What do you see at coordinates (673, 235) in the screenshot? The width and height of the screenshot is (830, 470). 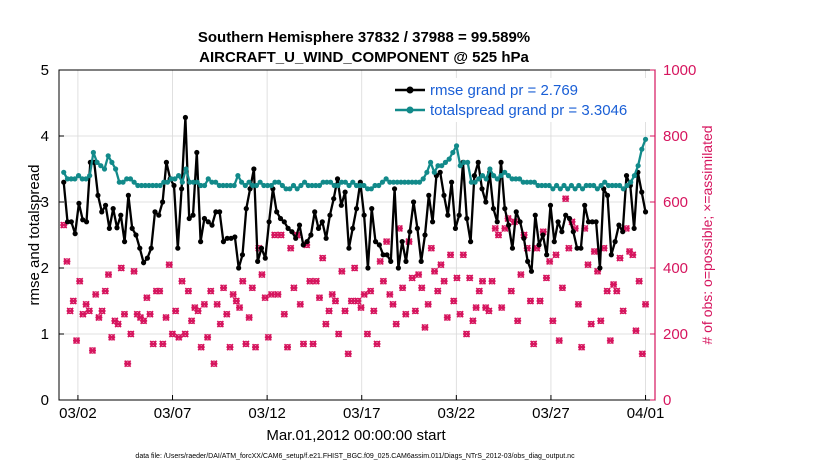 I see `y-axis-right-ticks: 0 200 400 600 800 1000` at bounding box center [673, 235].